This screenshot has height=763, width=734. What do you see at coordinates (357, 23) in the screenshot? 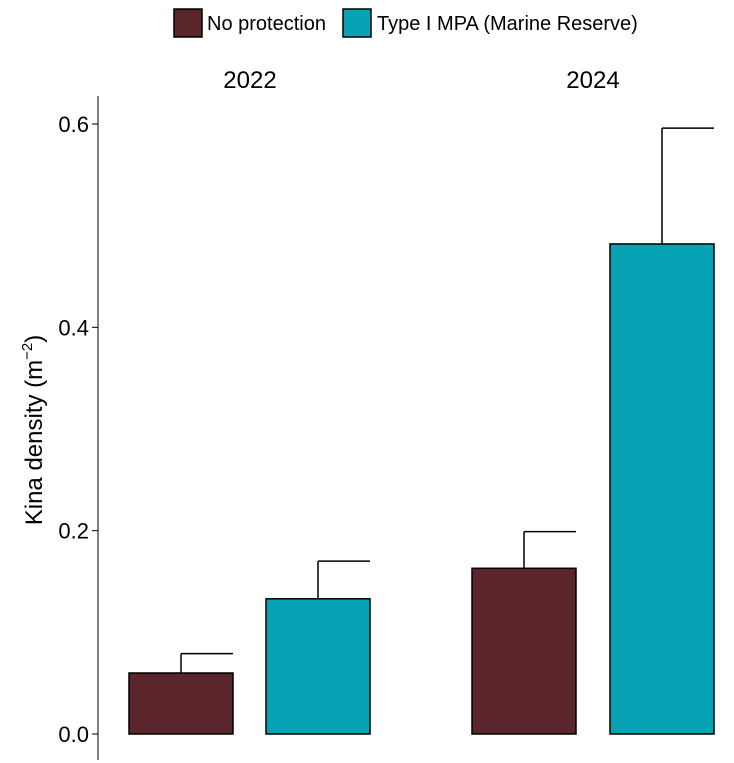
I see `legend-swatch-type-i-mpa` at bounding box center [357, 23].